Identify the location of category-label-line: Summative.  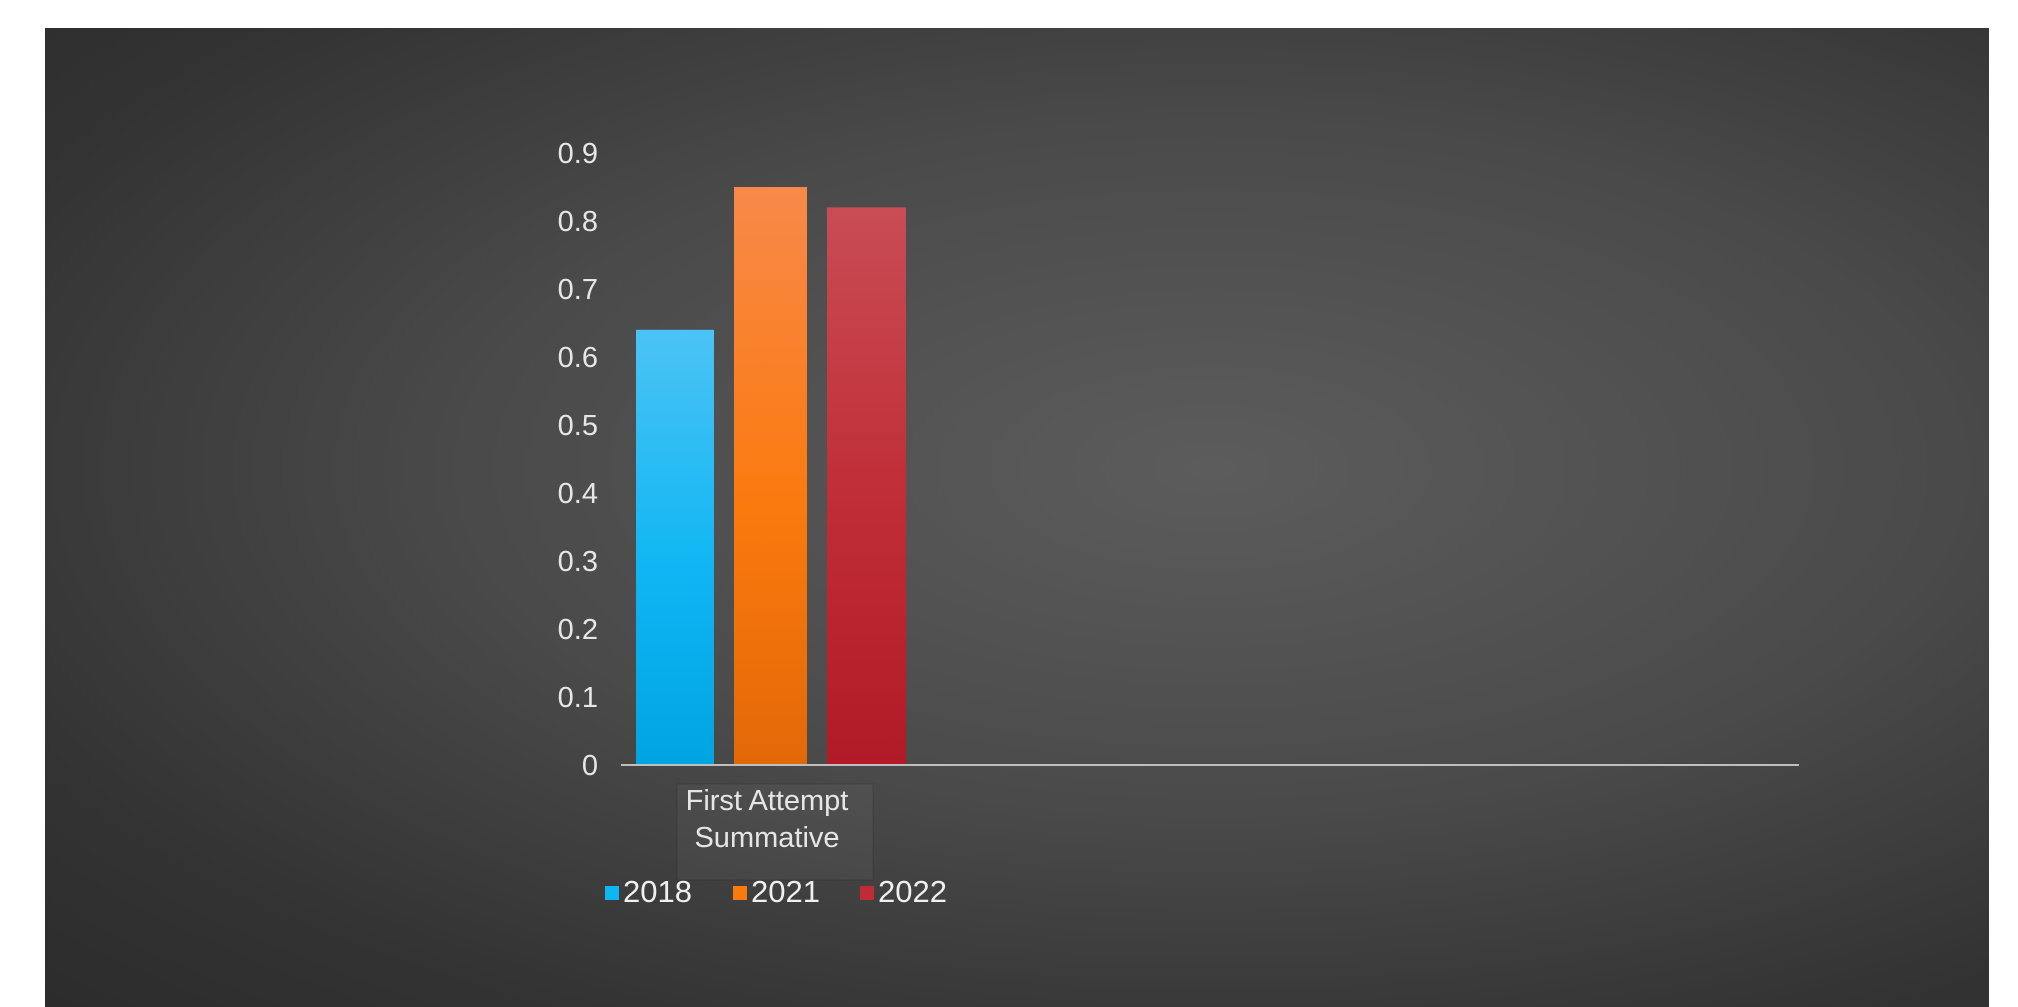
(766, 838).